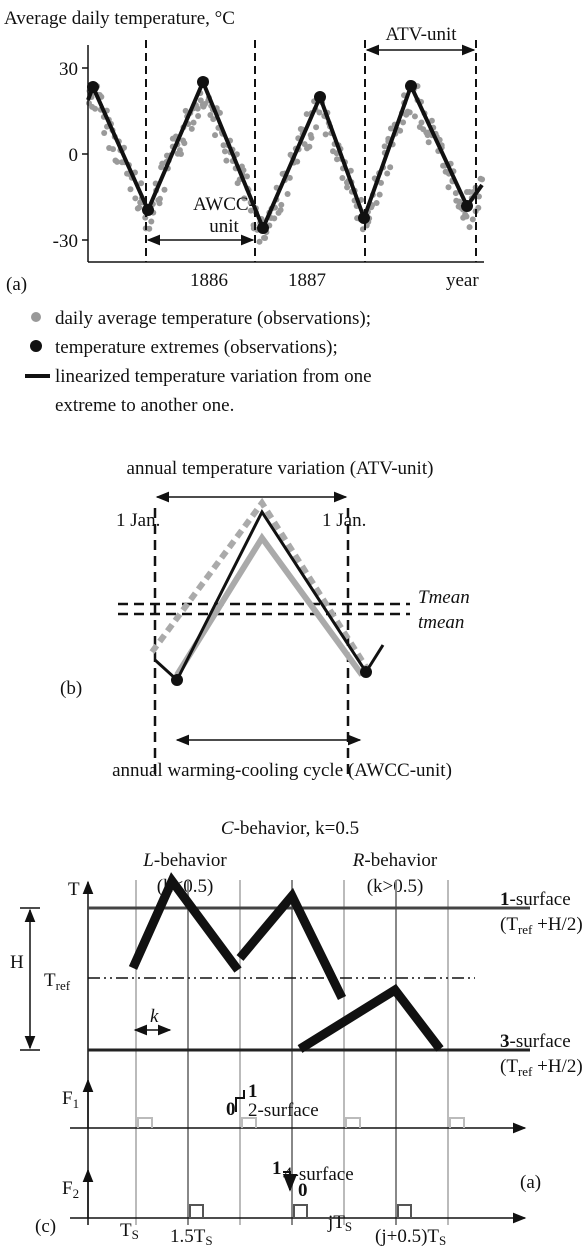 This screenshot has height=1247, width=588. I want to click on dashed-guides, so click(264, 644).